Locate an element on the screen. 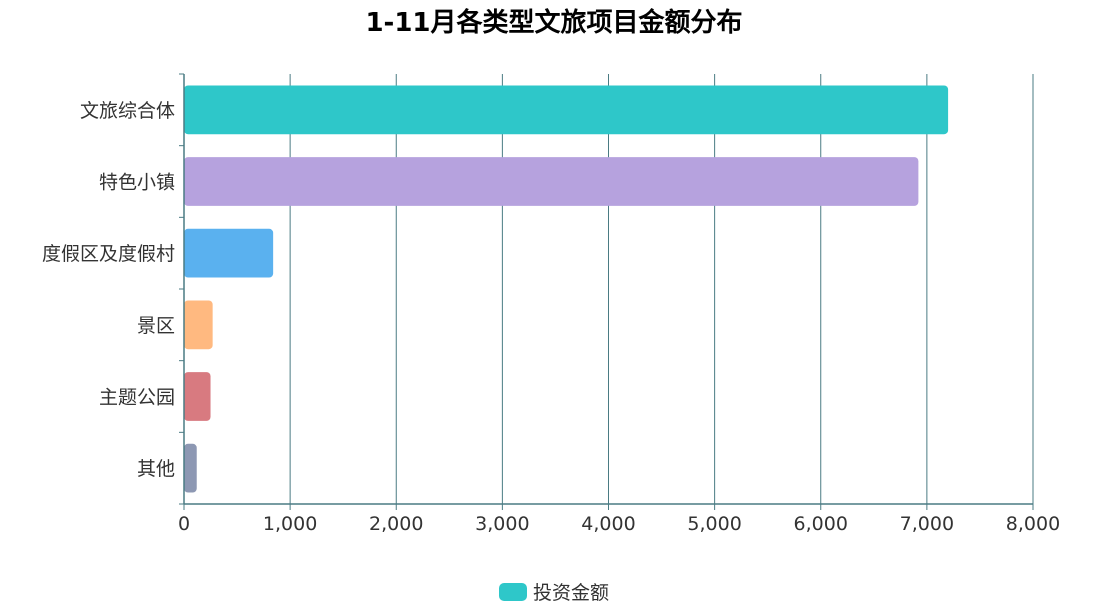 The width and height of the screenshot is (1108, 608). x-tick-label: 8,000 is located at coordinates (1033, 524).